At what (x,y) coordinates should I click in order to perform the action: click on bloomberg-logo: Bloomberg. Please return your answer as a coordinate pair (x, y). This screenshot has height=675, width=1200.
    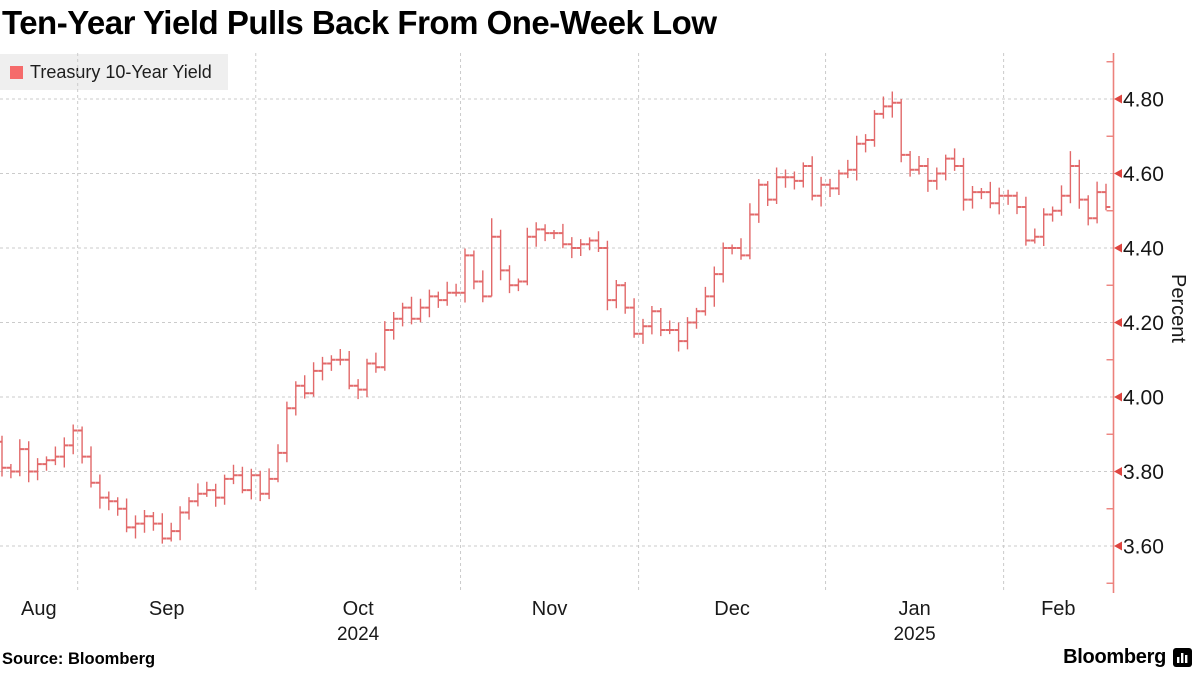
    Looking at the image, I should click on (1127, 657).